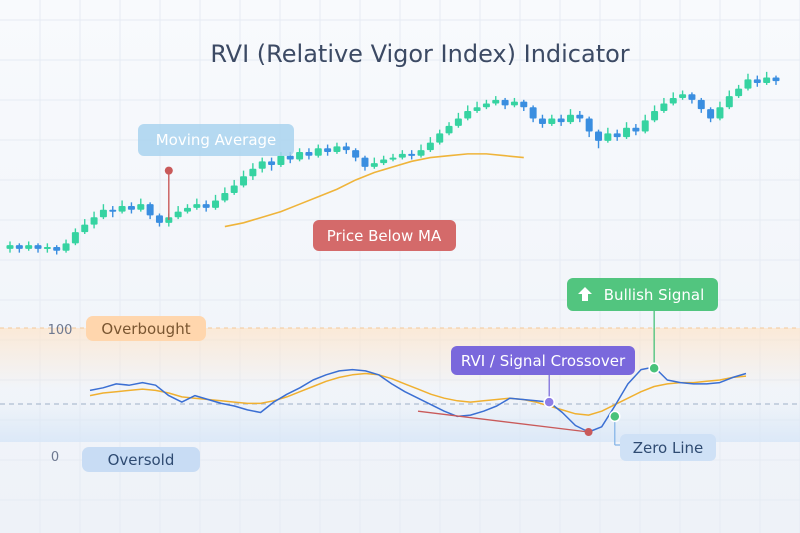  What do you see at coordinates (419, 54) in the screenshot?
I see `chart-title: RVI (Relative Vigor Index) Indicator` at bounding box center [419, 54].